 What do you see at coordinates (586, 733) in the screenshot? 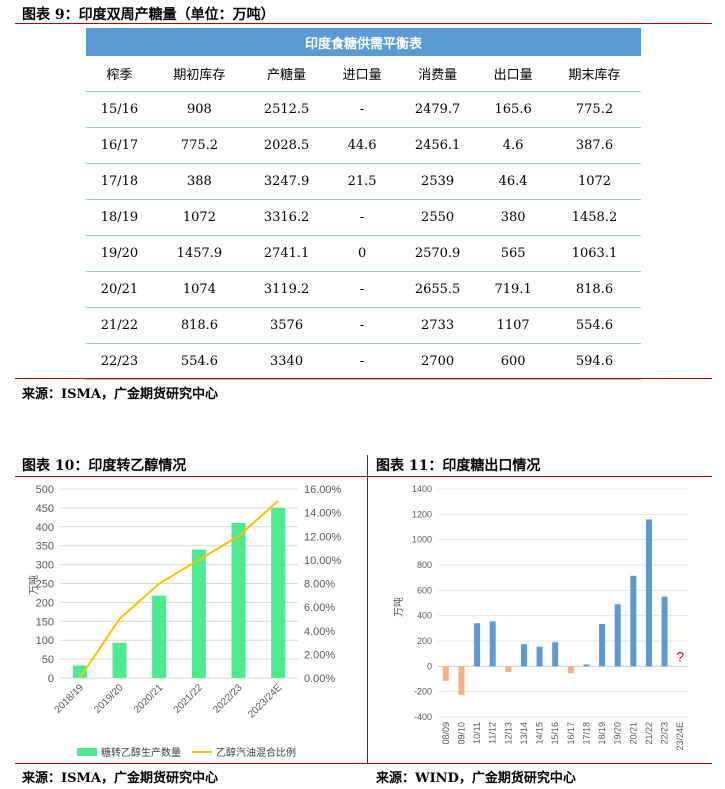
I see `x-tick-label: 17/18` at bounding box center [586, 733].